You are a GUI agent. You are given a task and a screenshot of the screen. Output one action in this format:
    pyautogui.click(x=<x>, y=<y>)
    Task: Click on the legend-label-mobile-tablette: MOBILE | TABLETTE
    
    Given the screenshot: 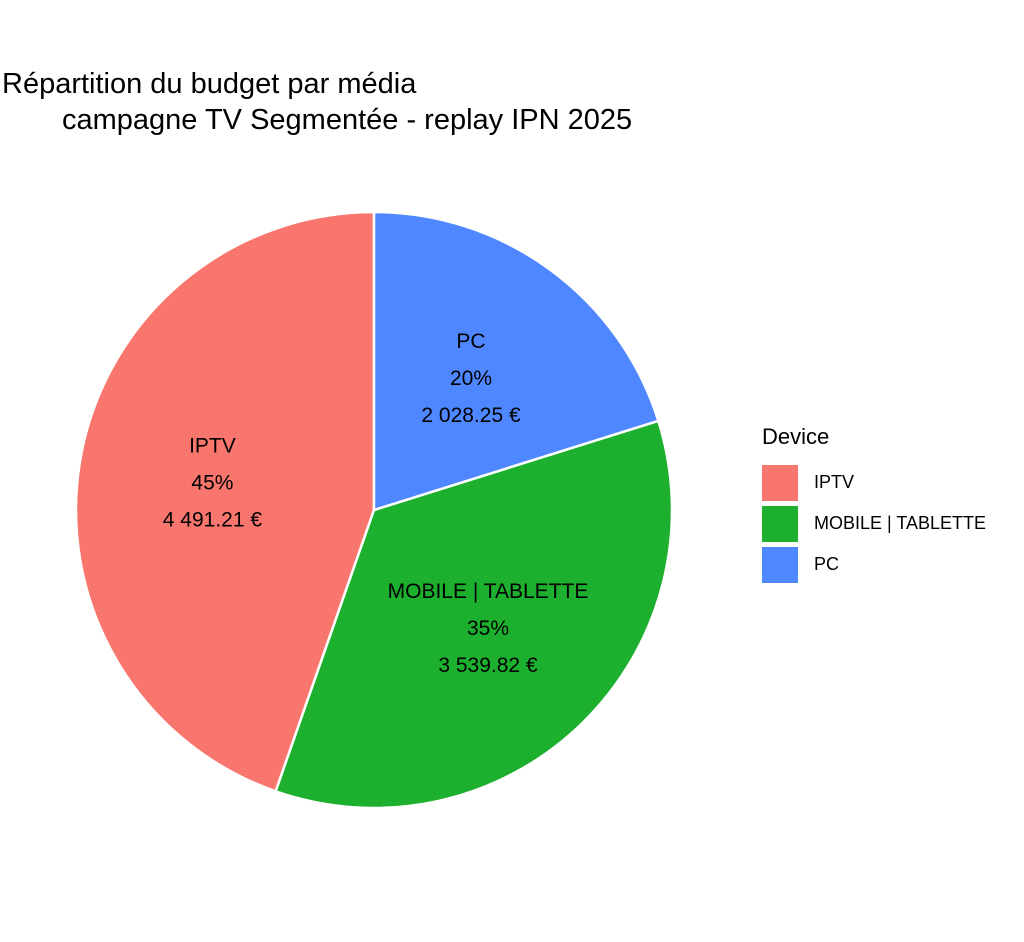 What is the action you would take?
    pyautogui.click(x=900, y=523)
    